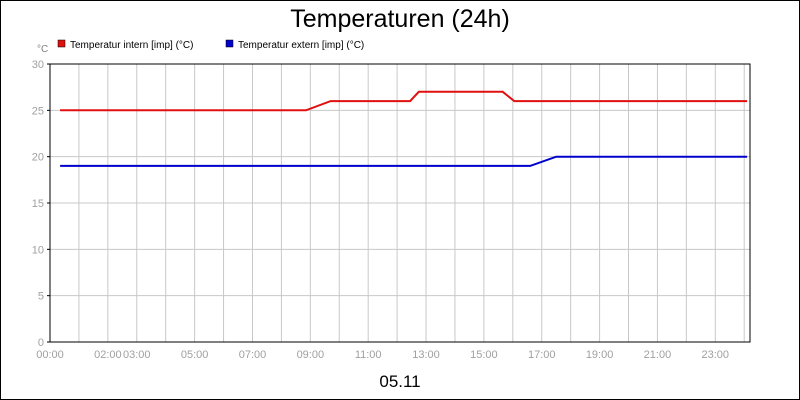 This screenshot has width=800, height=400. What do you see at coordinates (301, 45) in the screenshot?
I see `legend-label-2: Temperatur extern [imp] (°C)` at bounding box center [301, 45].